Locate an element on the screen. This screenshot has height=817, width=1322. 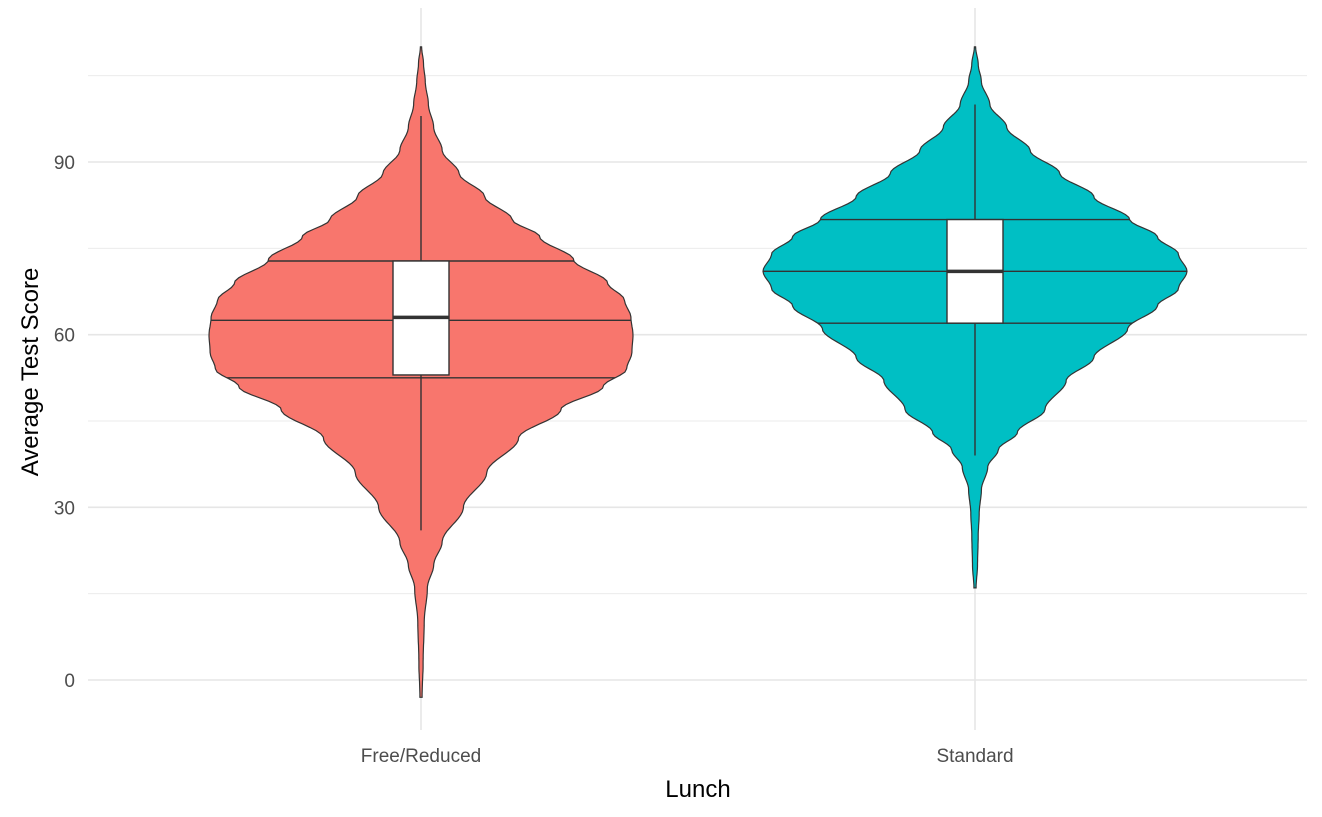
x-tick-labels: Free/Reduced Standard is located at coordinates (687, 756).